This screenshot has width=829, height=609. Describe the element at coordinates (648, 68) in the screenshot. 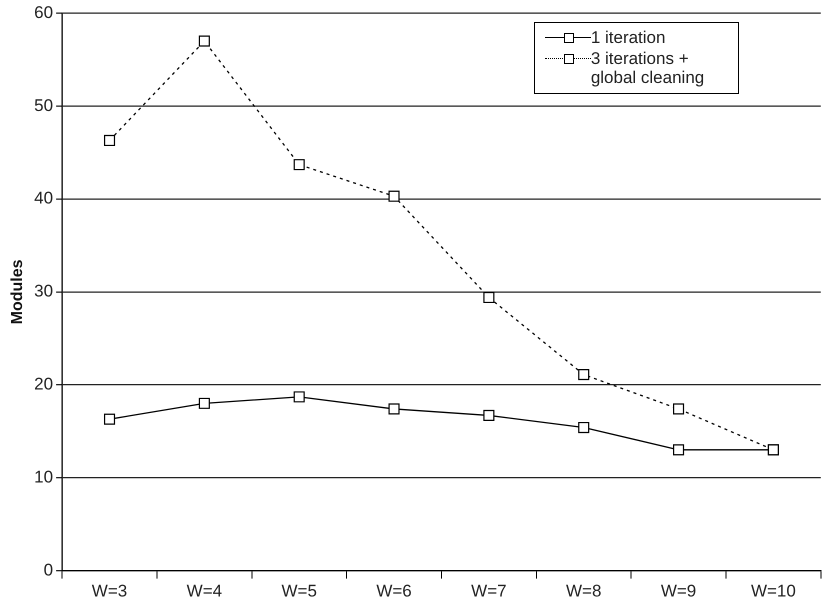

I see `legend-label: 3 iterations + global cleaning` at that location.